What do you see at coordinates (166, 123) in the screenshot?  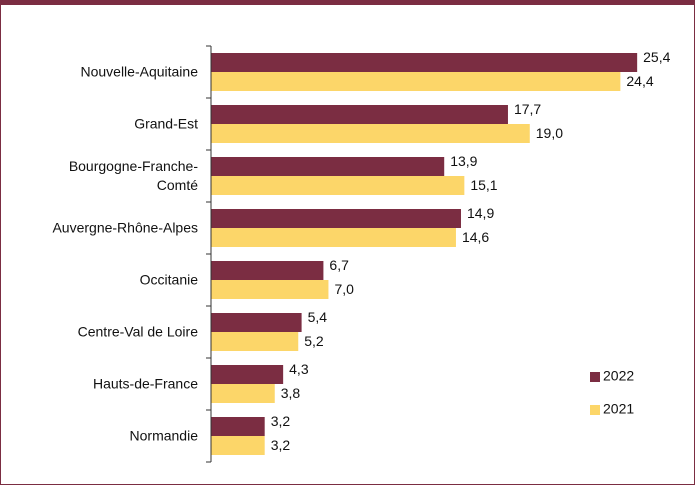 I see `category-label: Grand-Est` at bounding box center [166, 123].